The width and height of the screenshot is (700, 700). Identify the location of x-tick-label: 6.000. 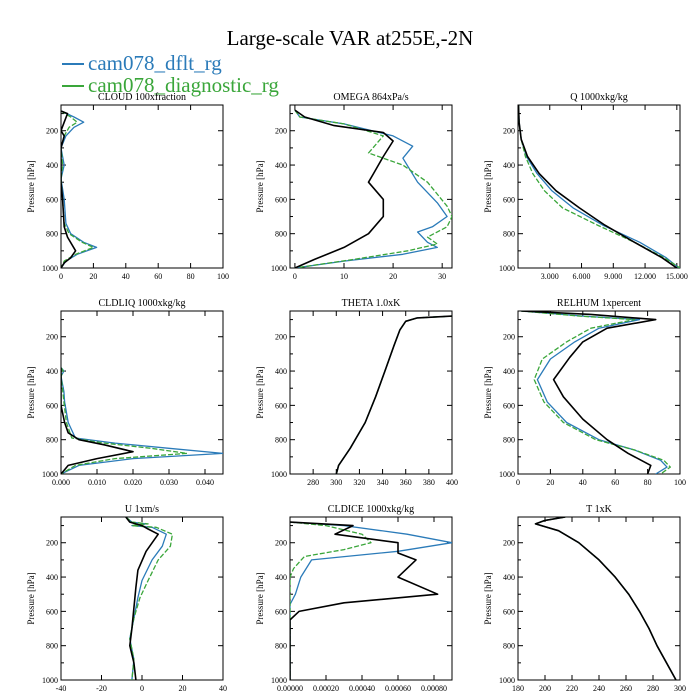
(582, 276).